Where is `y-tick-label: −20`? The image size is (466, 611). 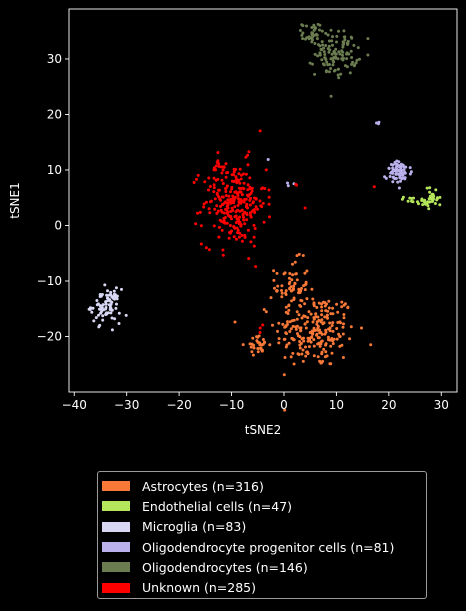
y-tick-label: −20 is located at coordinates (49, 336).